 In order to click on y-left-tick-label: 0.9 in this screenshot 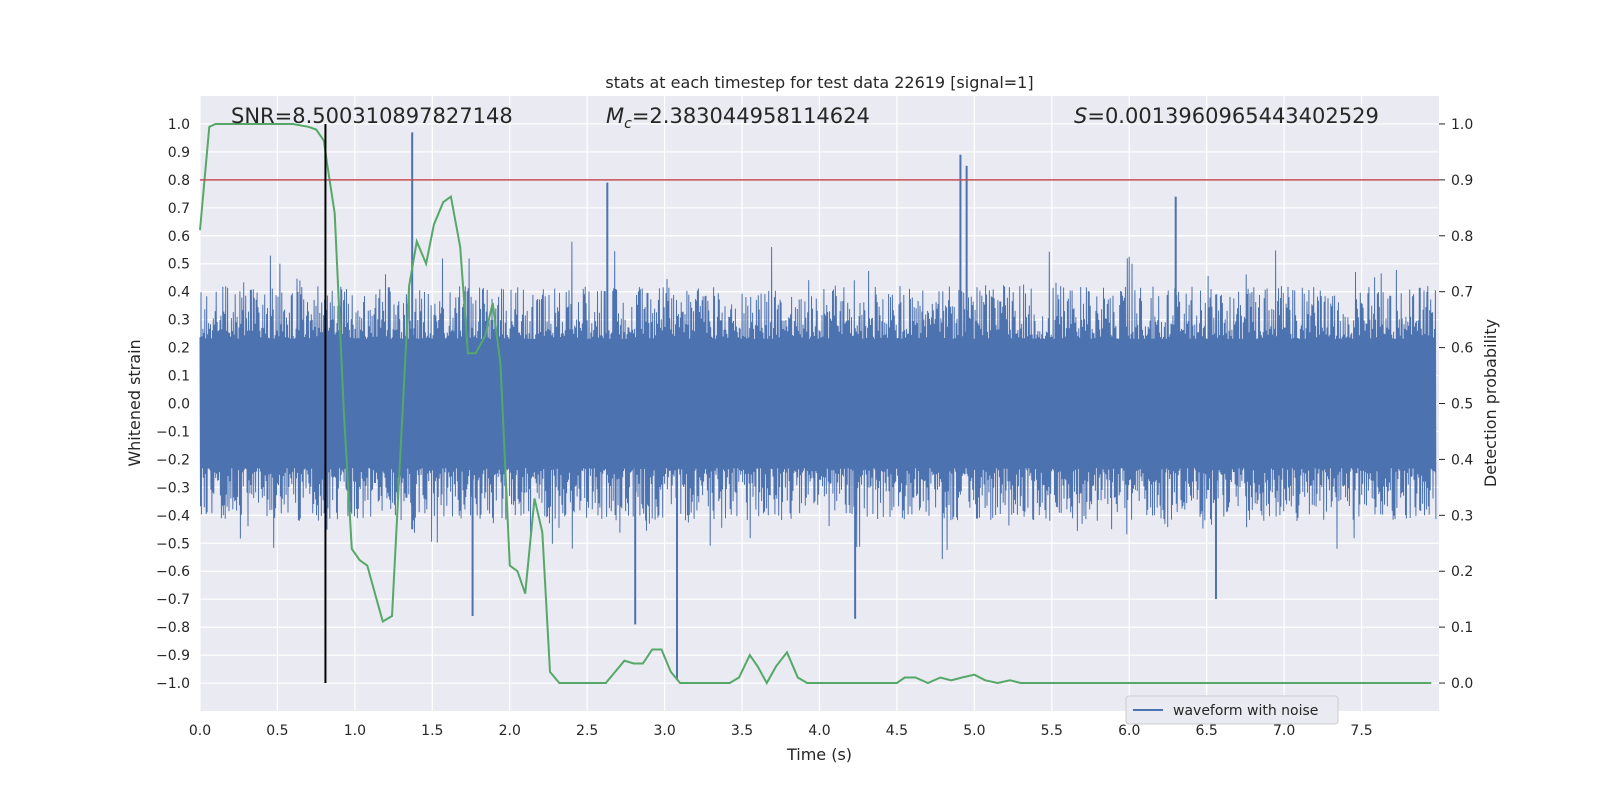, I will do `click(179, 153)`.